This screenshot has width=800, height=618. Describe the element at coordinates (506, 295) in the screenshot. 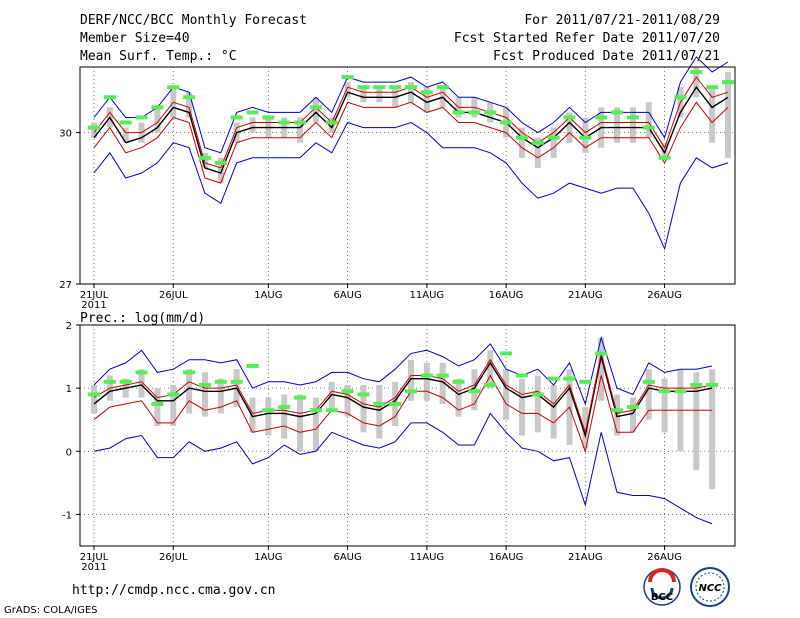

I see `temp-xtick-label: 16AUG` at that location.